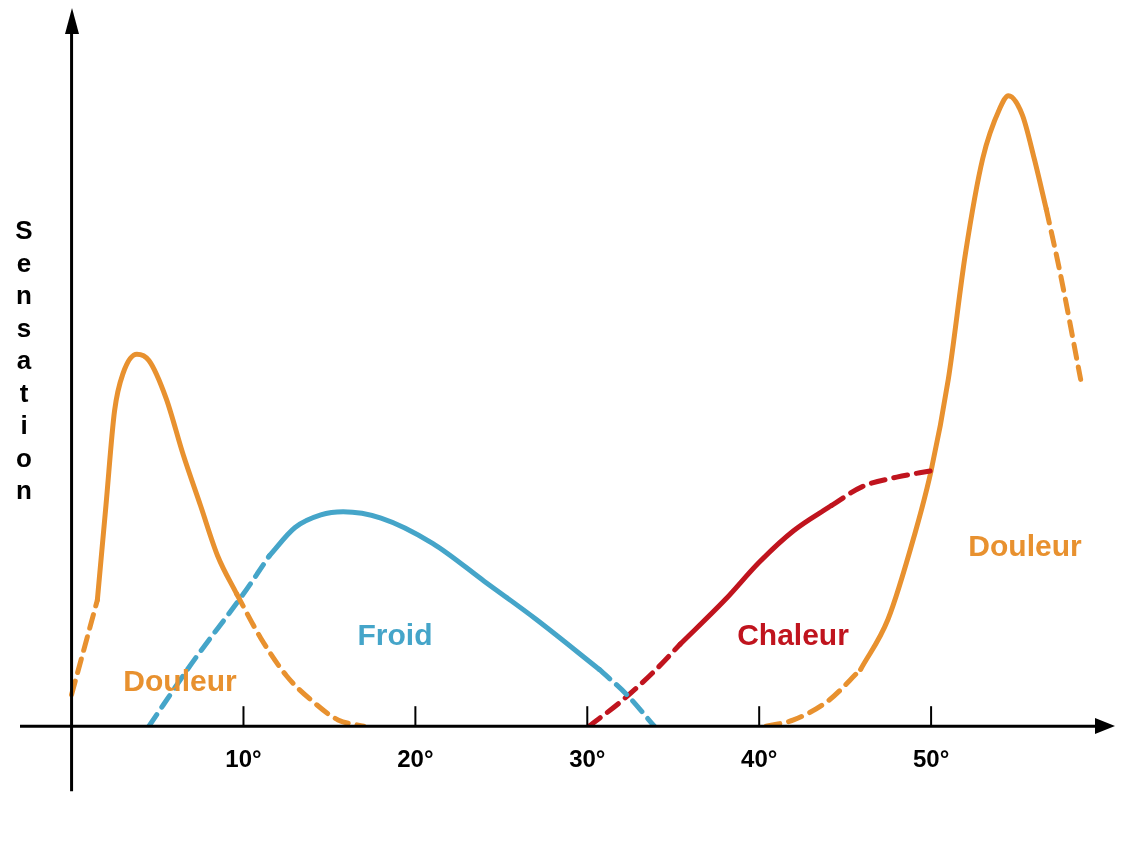  I want to click on x-tick-label: 10°, so click(243, 759).